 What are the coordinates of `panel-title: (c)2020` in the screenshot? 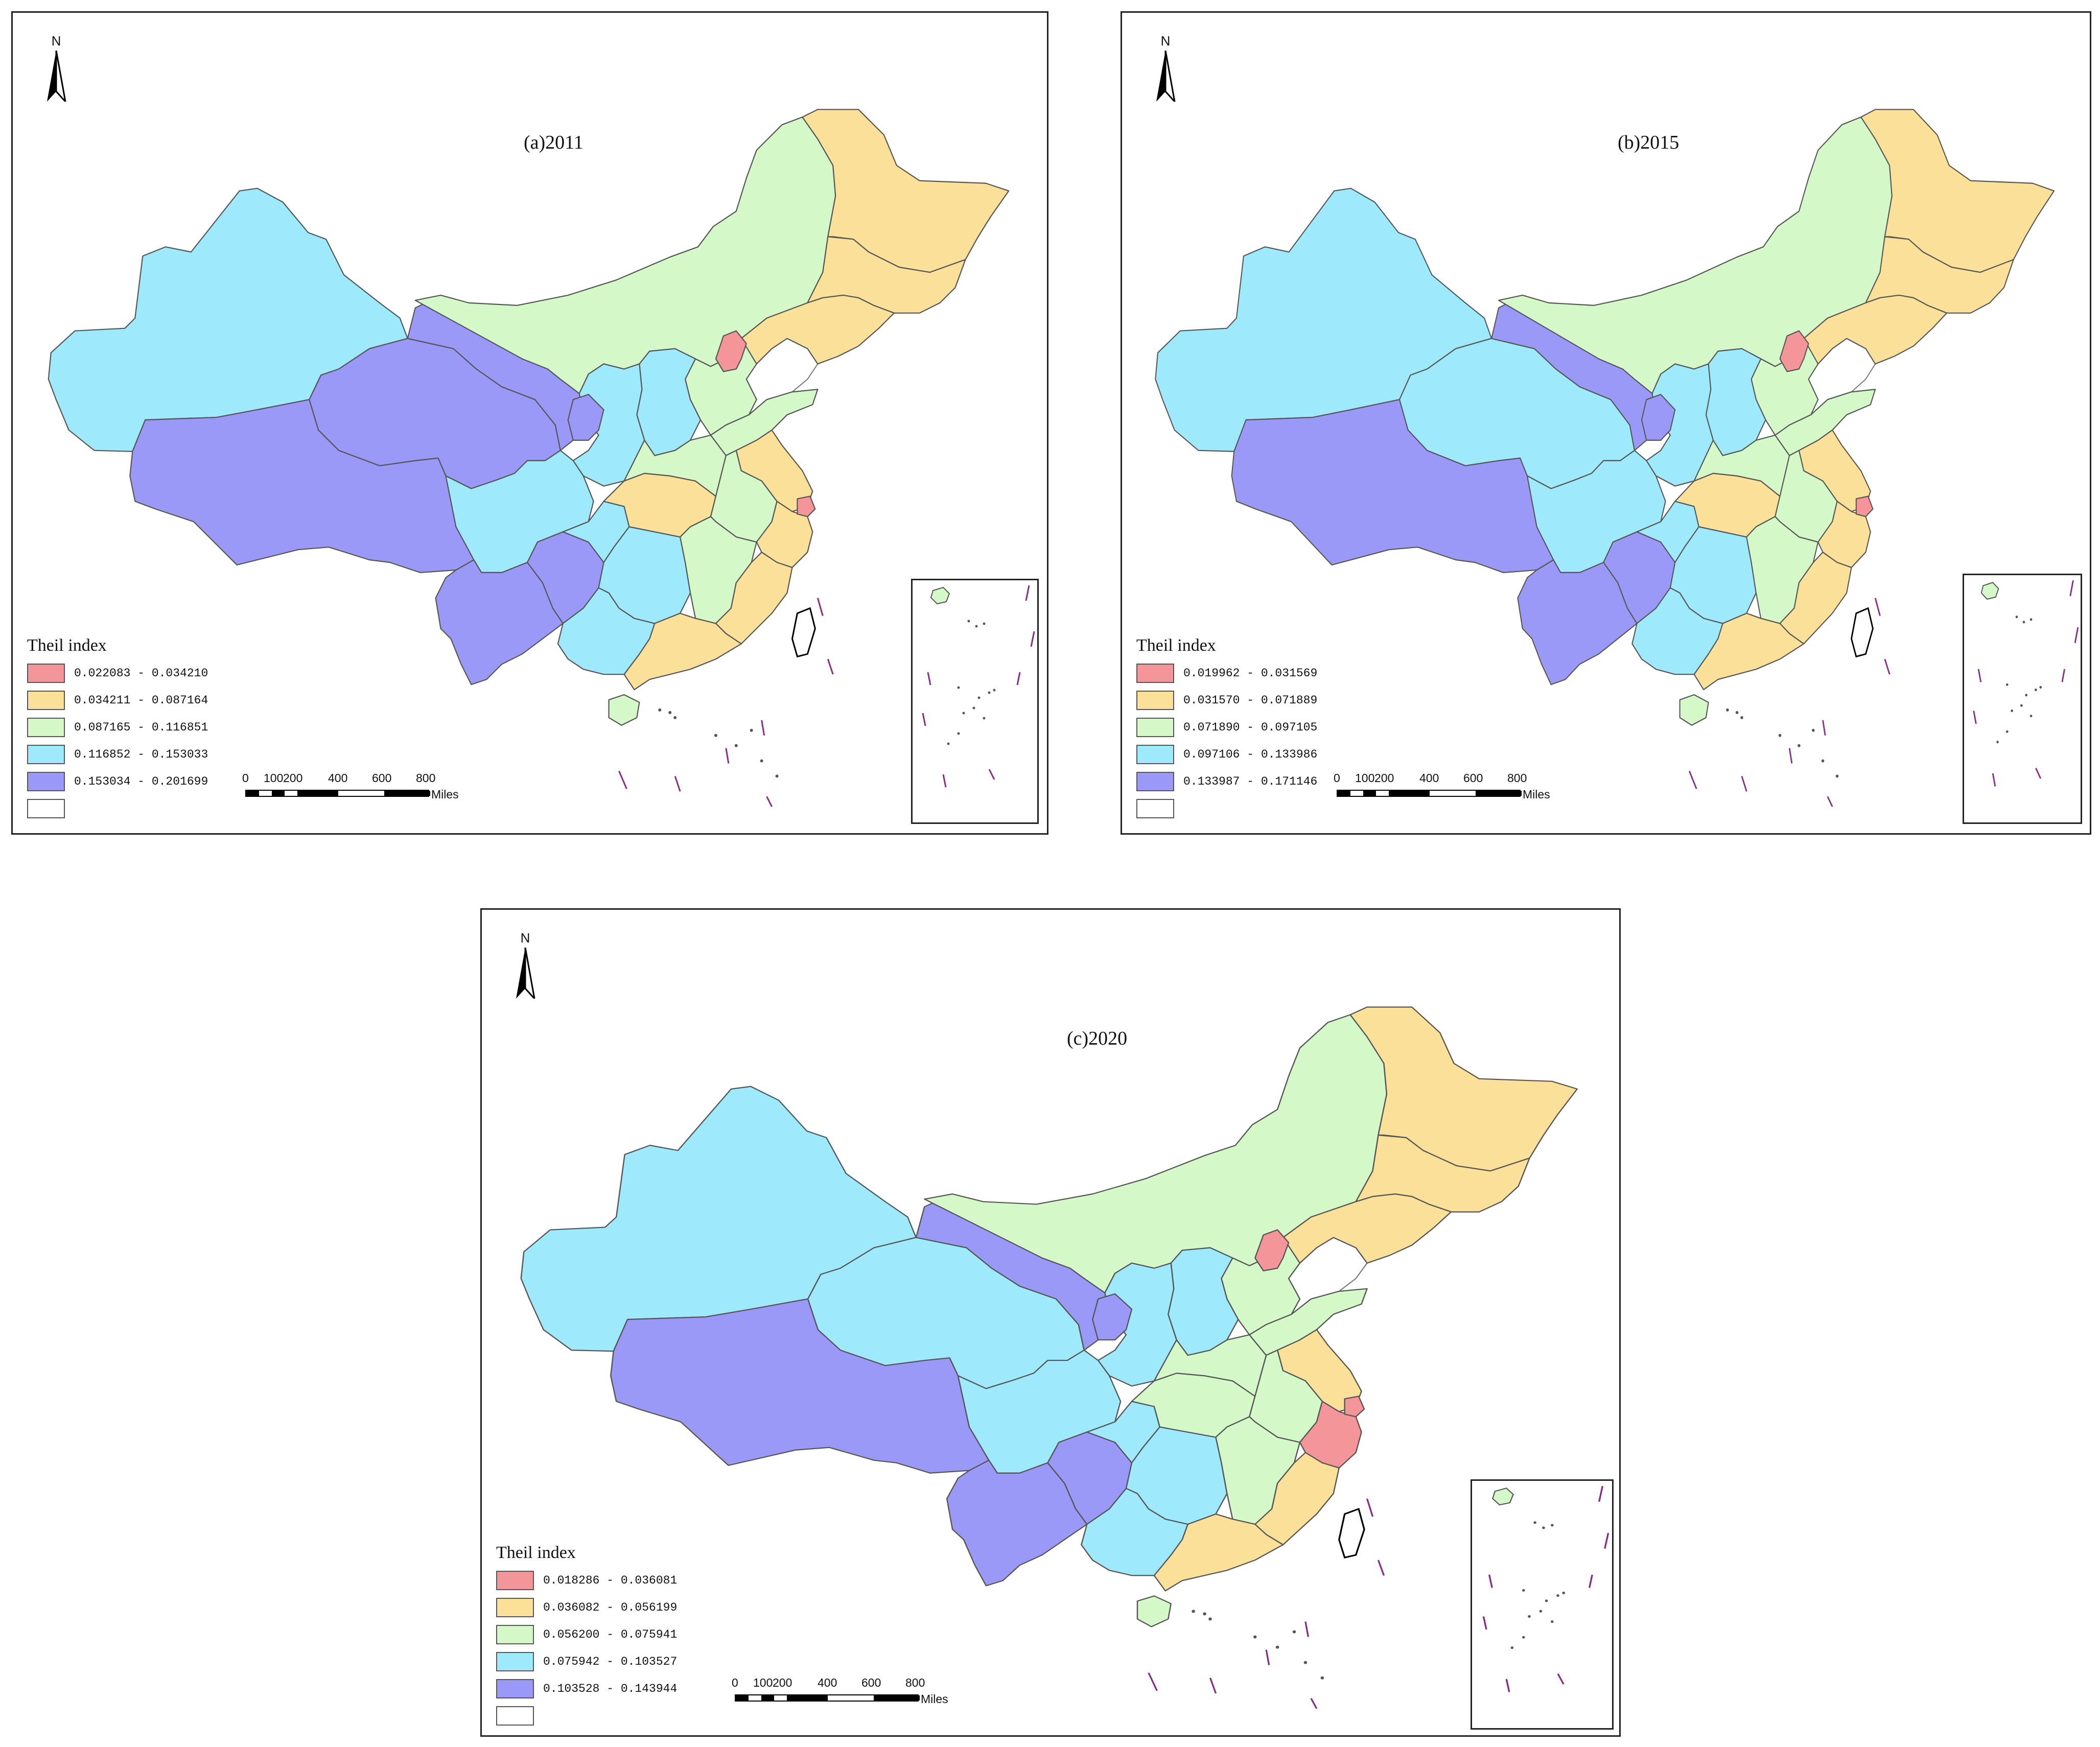 It's located at (1098, 1038).